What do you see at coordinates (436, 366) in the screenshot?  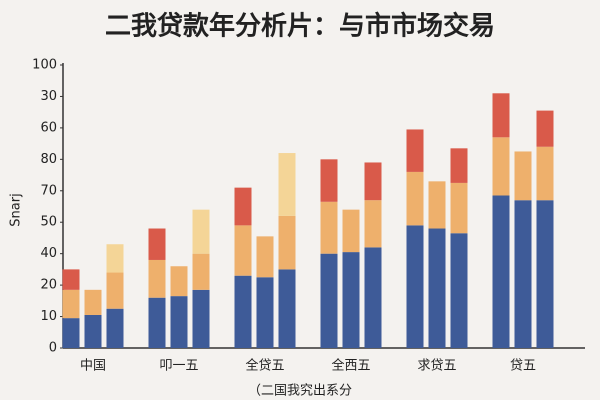 I see `x-tick-label: 求贷五` at bounding box center [436, 366].